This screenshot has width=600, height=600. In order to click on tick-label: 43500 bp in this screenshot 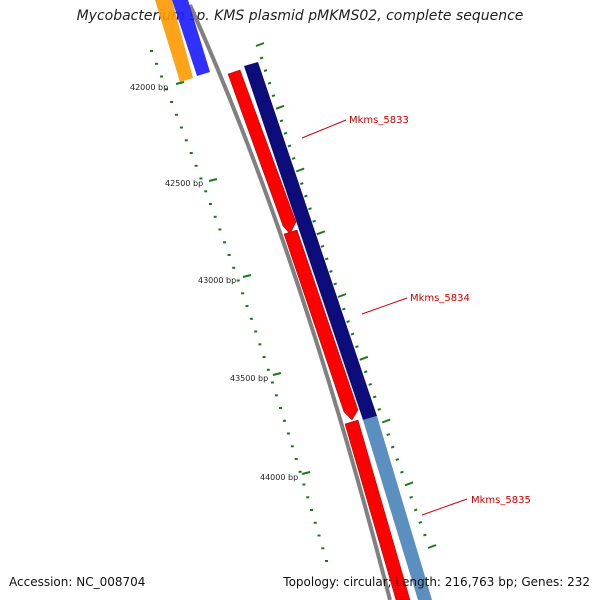, I will do `click(249, 378)`.